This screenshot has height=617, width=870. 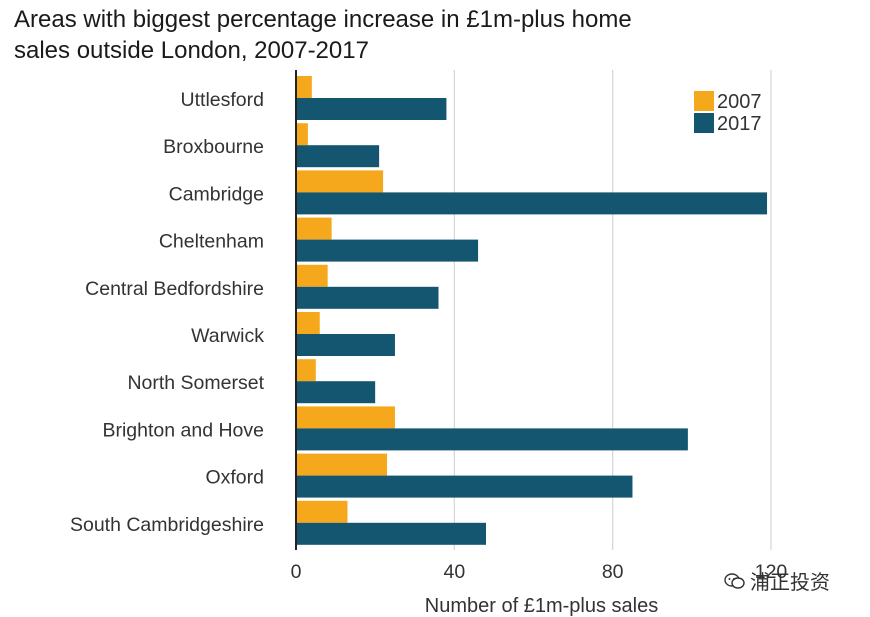 I want to click on legend-label-2017: 2017, so click(x=739, y=124).